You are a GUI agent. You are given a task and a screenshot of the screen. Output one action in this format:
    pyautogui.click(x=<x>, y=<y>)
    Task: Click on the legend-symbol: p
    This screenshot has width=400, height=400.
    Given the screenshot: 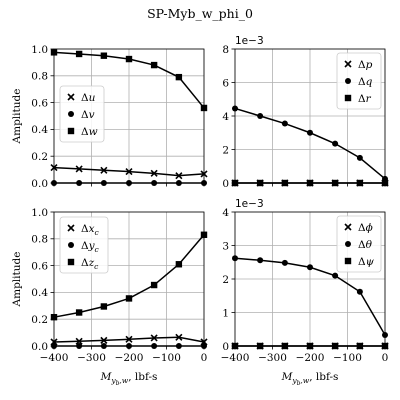 What is the action you would take?
    pyautogui.click(x=369, y=65)
    